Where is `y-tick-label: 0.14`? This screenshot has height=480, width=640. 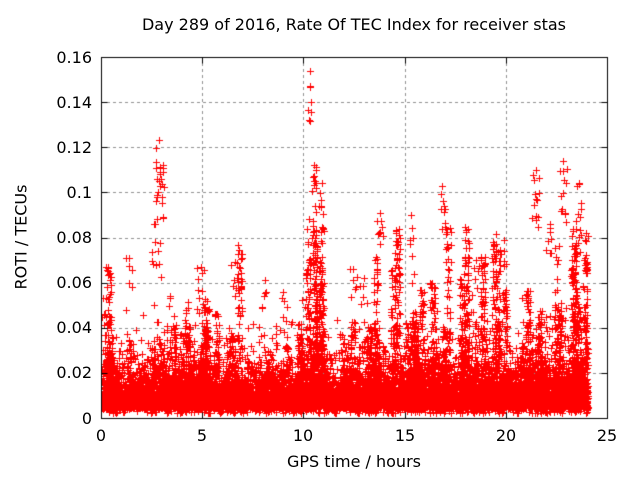
y-tick-label: 0.14 is located at coordinates (74, 102).